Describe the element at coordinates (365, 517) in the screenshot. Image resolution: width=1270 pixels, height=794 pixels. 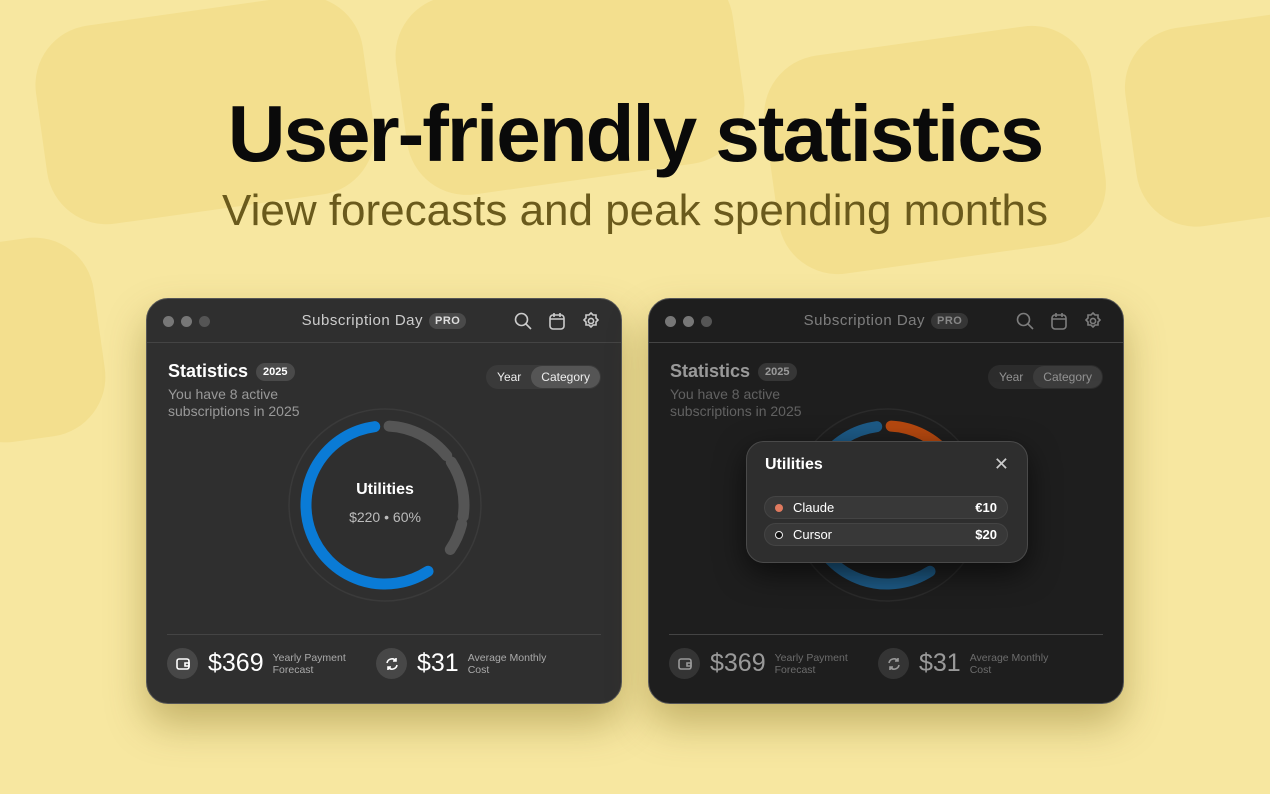
I see `category-amount: $220` at that location.